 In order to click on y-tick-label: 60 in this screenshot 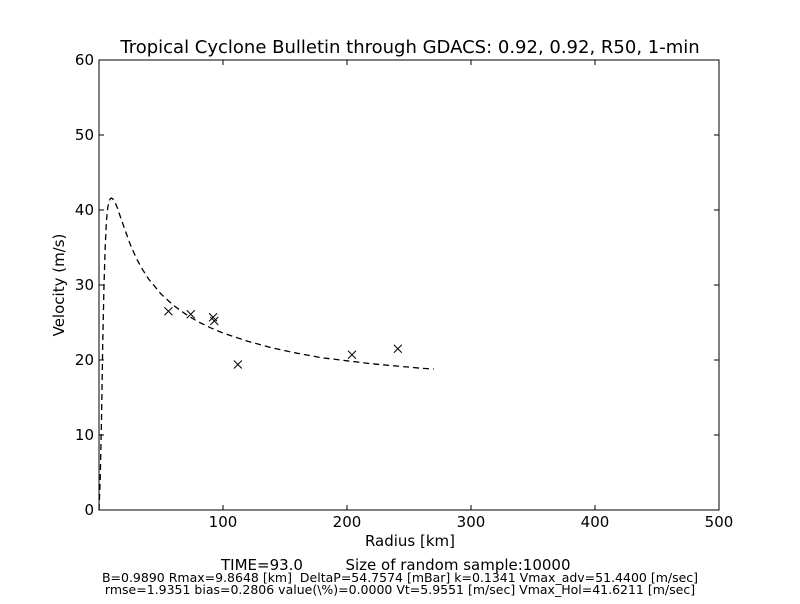, I will do `click(84, 60)`.